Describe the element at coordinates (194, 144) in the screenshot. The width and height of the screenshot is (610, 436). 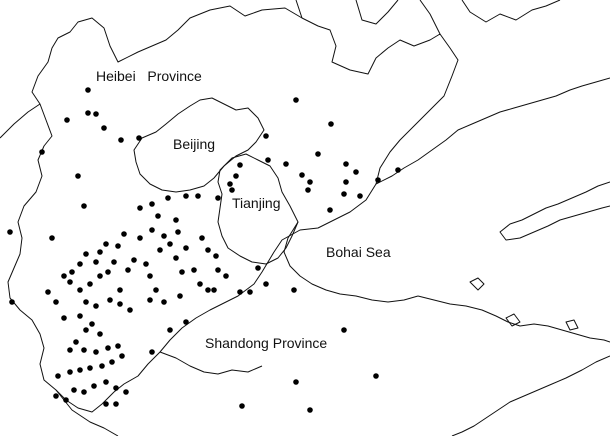
I see `label-beijing: Beijing` at that location.